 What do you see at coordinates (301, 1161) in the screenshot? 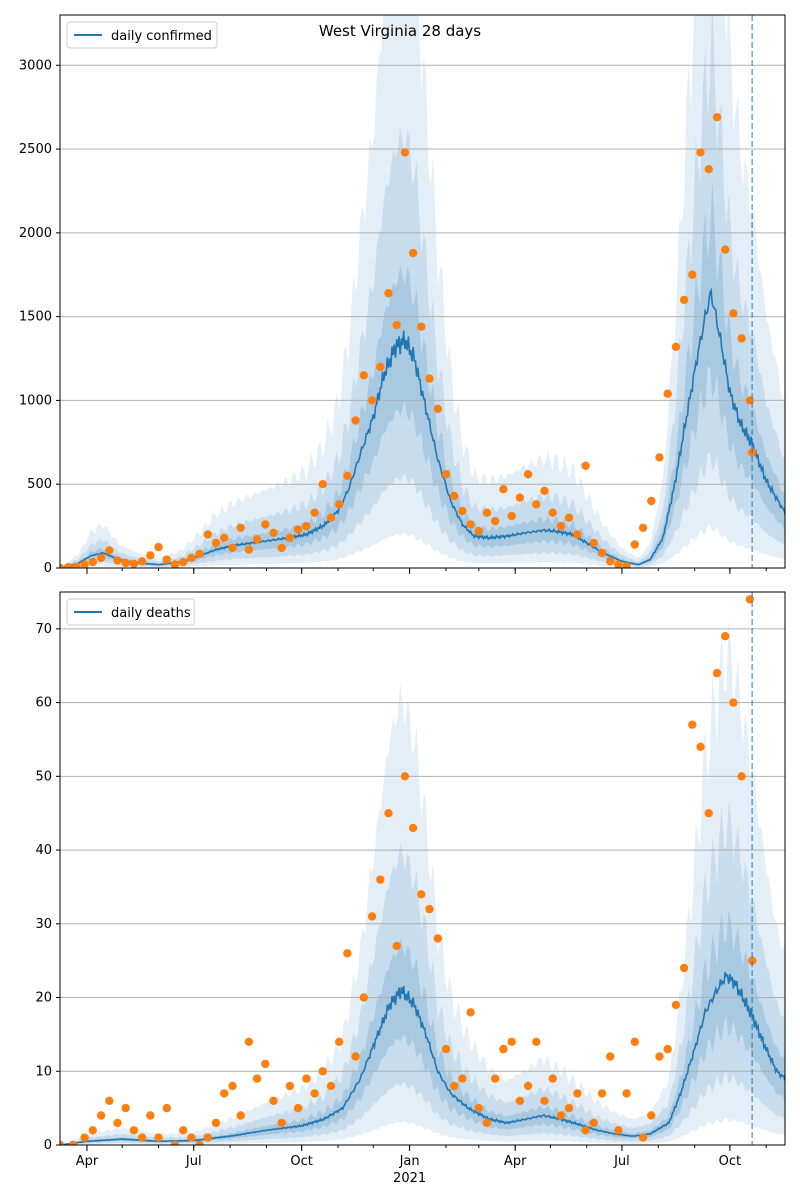
I see `x-tick-label: Oct` at bounding box center [301, 1161].